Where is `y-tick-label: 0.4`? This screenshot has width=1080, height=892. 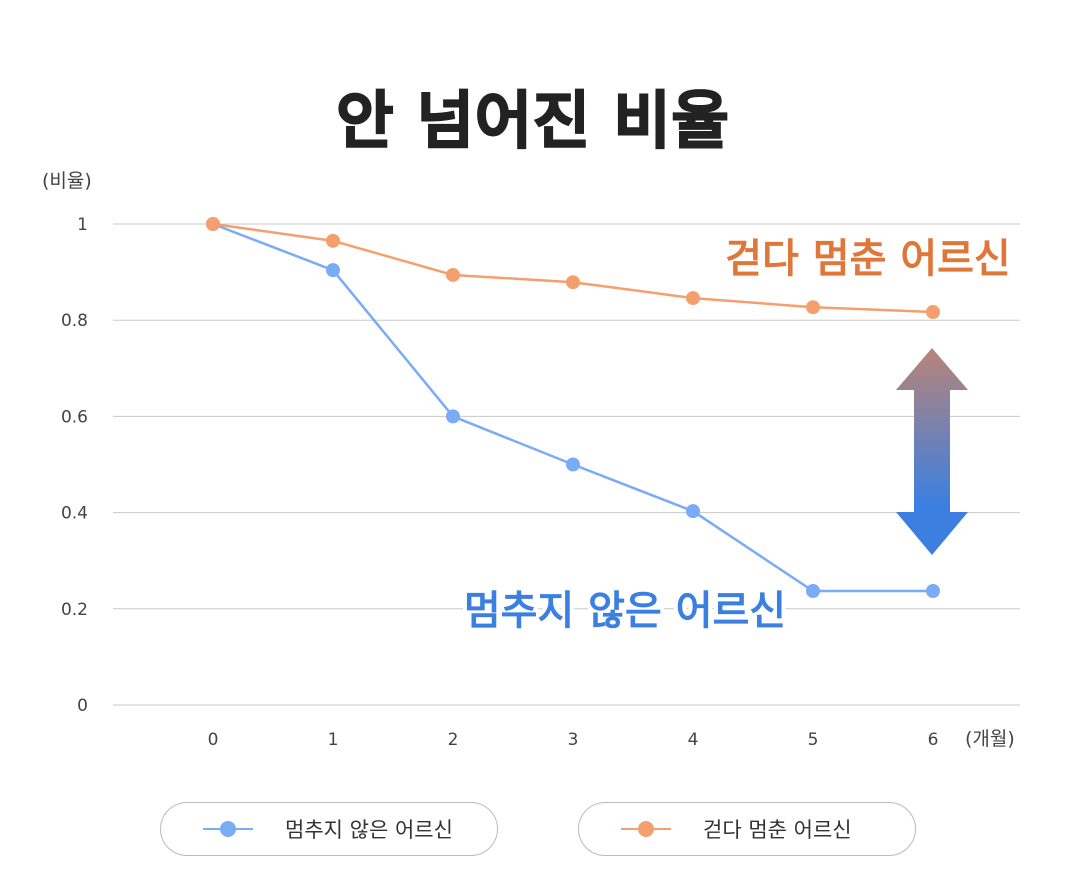 y-tick-label: 0.4 is located at coordinates (74, 514).